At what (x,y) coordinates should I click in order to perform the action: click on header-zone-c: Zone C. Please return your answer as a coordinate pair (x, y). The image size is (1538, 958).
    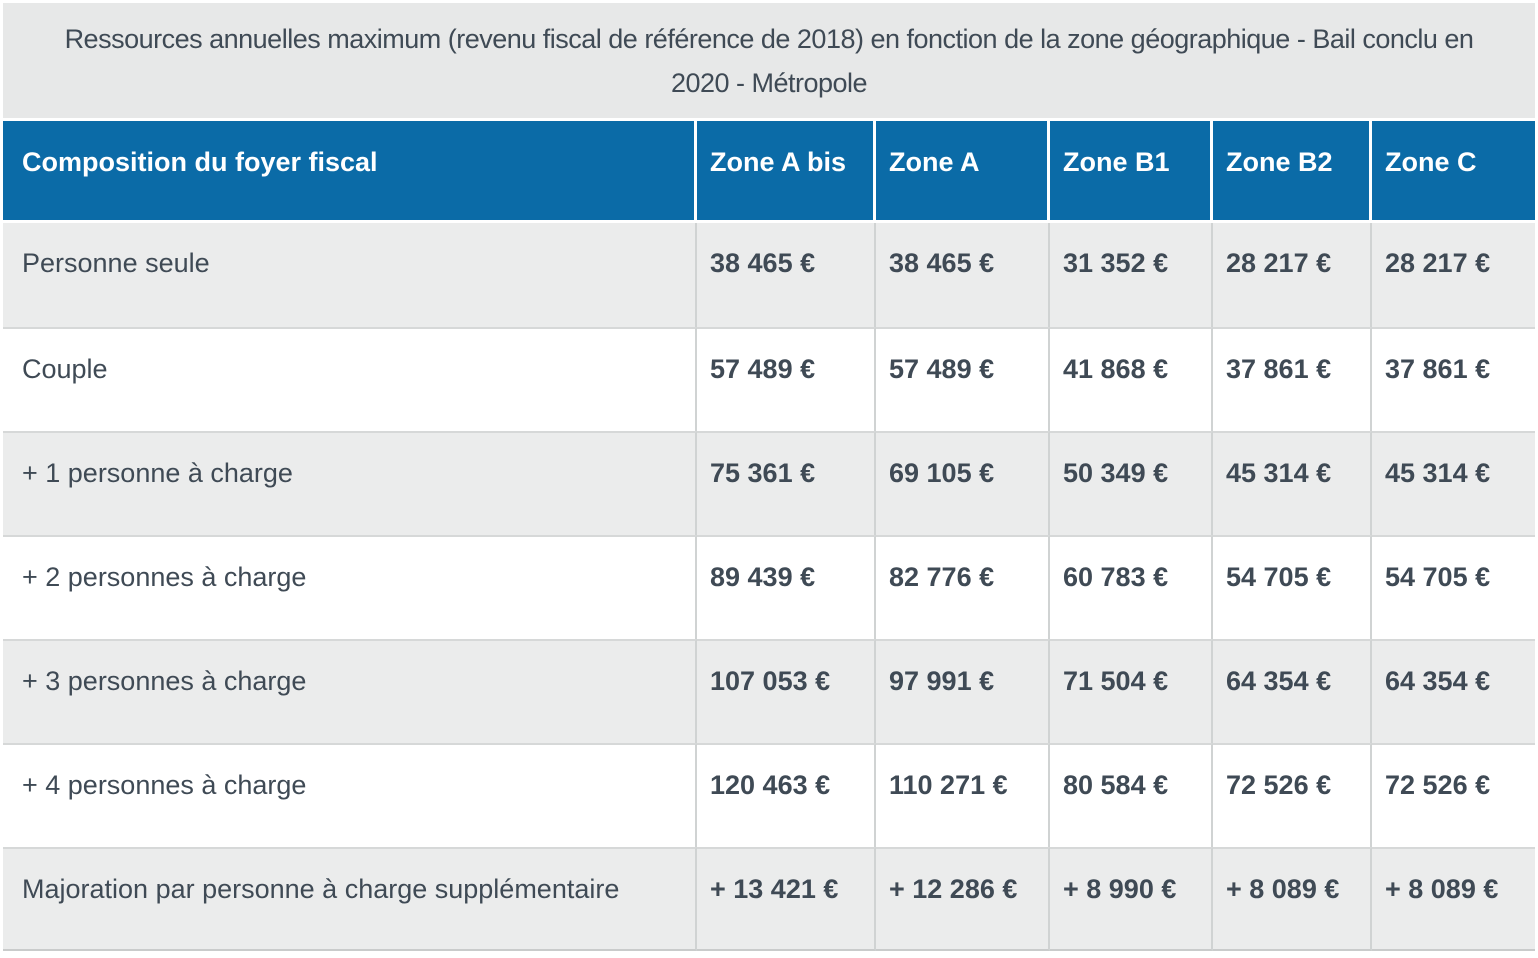
    Looking at the image, I should click on (1453, 172).